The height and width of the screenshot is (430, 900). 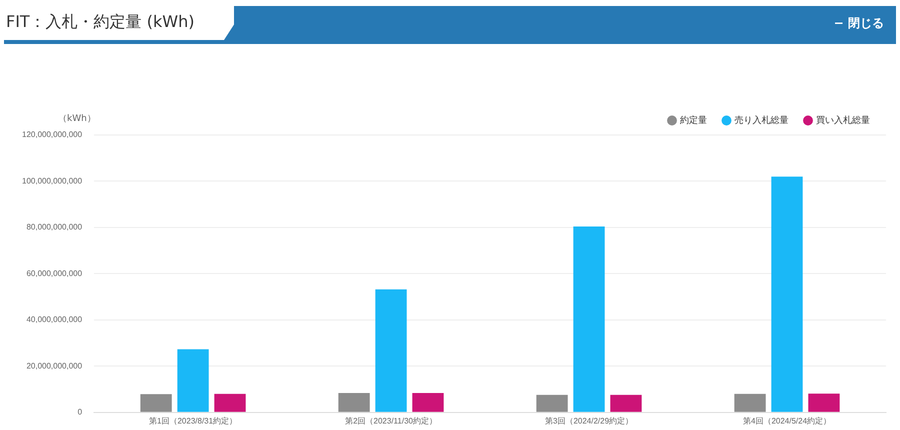 I want to click on chart-title: FIT：入札・約定量 (kWh), so click(x=100, y=22).